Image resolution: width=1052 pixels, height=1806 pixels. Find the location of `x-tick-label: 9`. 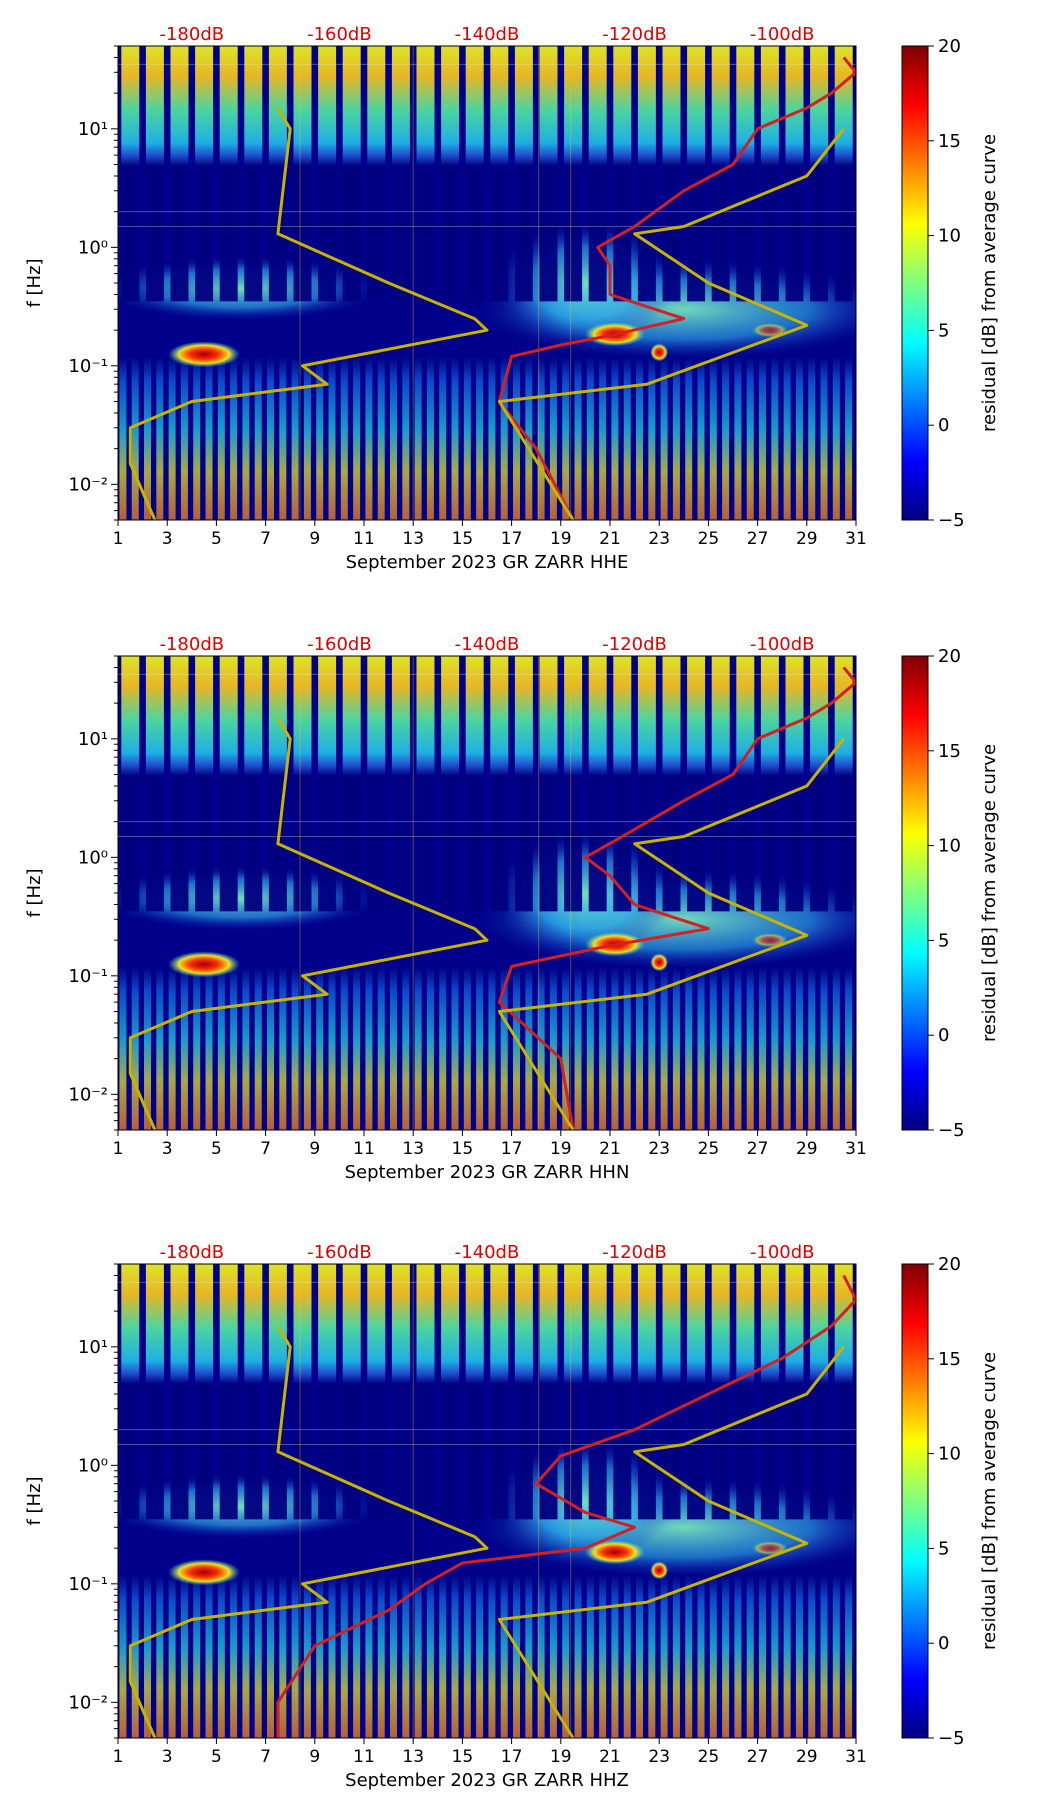

x-tick-label: 9 is located at coordinates (314, 1757).